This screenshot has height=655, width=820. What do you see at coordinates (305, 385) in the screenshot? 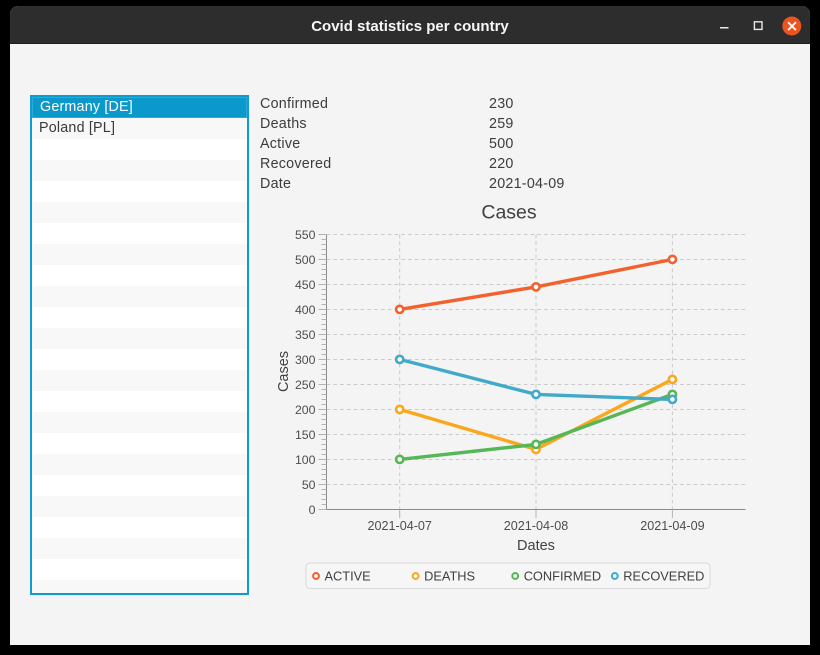
I see `svg-text: 250` at bounding box center [305, 385].